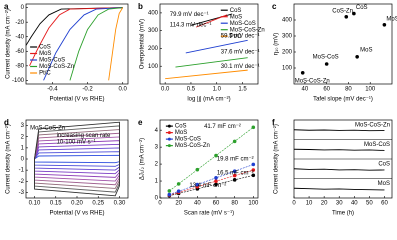 The width and height of the screenshot is (397, 240). What do you see at coordinates (23, 160) in the screenshot?
I see `y-tick-label: 0` at bounding box center [23, 160].